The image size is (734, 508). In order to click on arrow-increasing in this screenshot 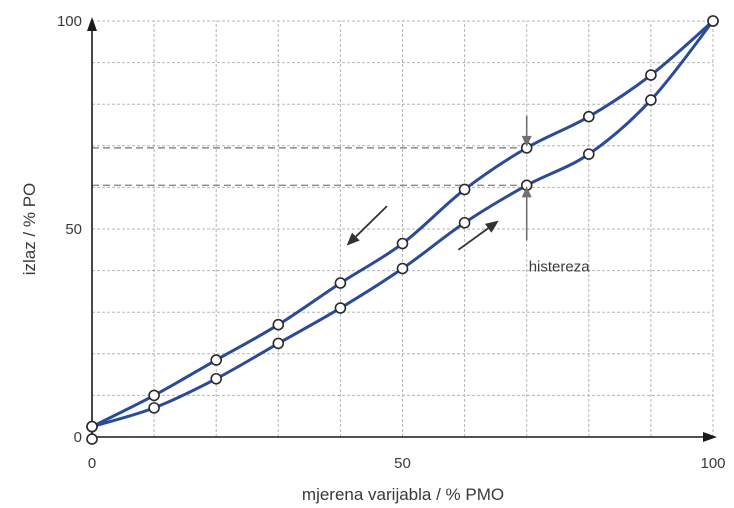, I will do `click(478, 235)`.